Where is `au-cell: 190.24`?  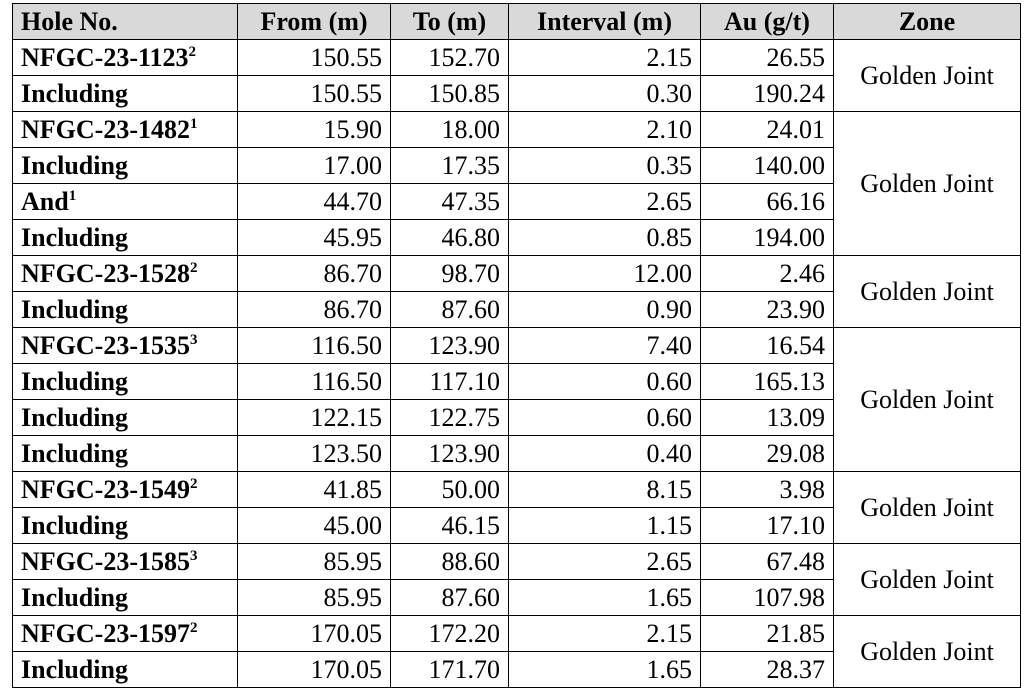 au-cell: 190.24 is located at coordinates (767, 93).